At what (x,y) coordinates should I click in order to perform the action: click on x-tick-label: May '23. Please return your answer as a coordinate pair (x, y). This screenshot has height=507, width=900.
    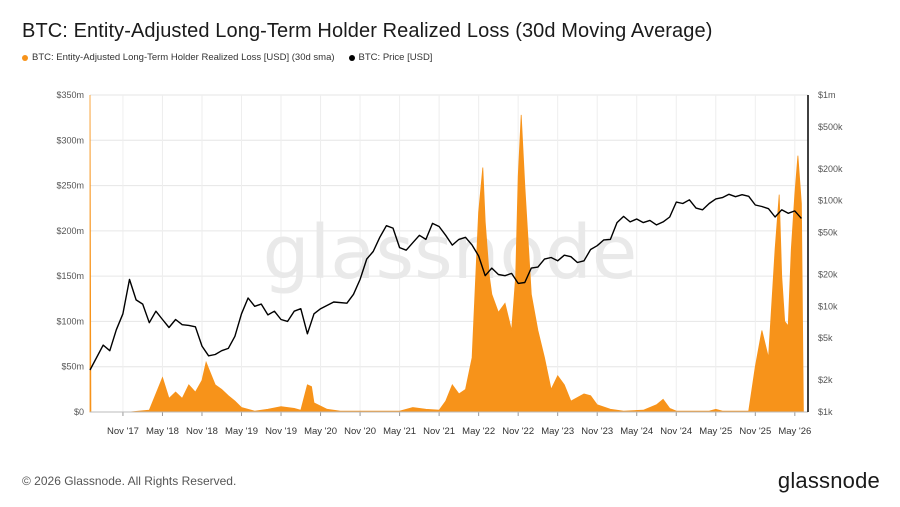
    Looking at the image, I should click on (557, 431).